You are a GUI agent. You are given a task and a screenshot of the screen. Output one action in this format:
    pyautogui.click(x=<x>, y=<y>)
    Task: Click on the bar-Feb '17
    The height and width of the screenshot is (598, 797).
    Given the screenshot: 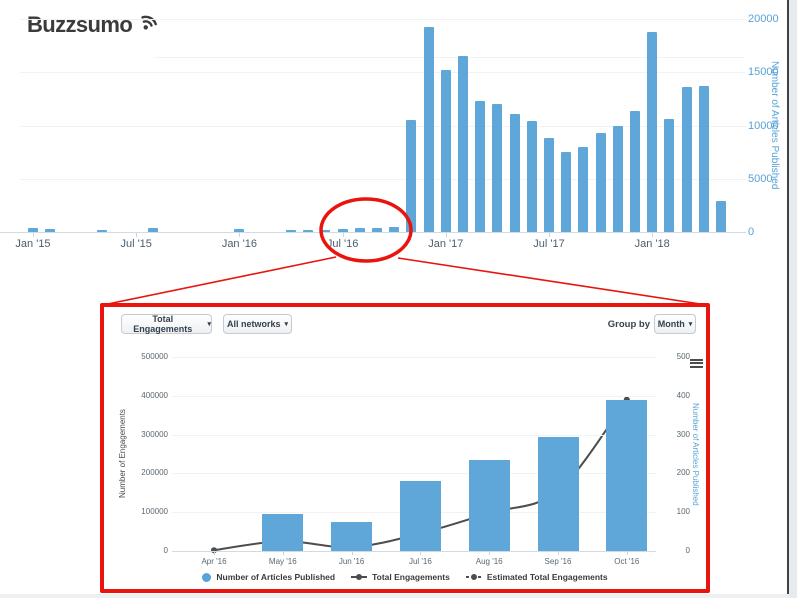 What is the action you would take?
    pyautogui.click(x=463, y=144)
    